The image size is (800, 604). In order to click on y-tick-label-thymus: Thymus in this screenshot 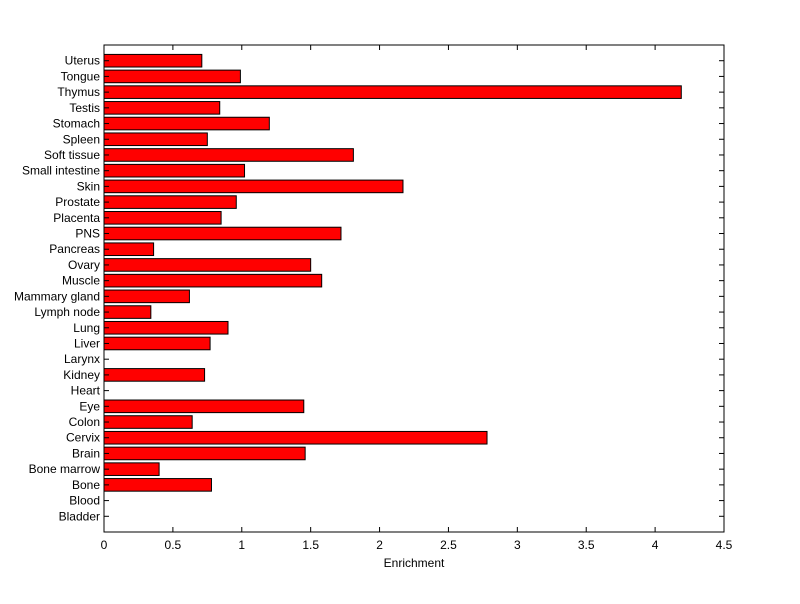, I will do `click(78, 92)`.